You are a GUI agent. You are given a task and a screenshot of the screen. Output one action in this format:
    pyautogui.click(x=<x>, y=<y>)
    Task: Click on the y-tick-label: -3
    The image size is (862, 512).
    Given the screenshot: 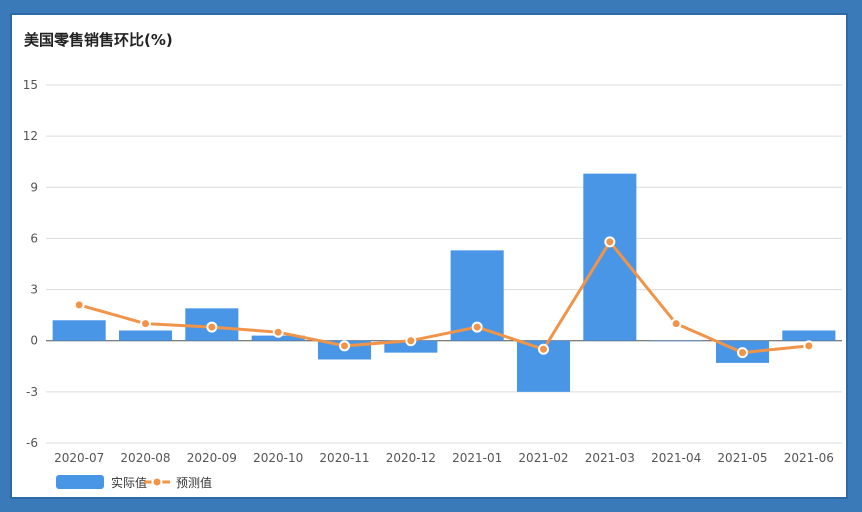 What is the action you would take?
    pyautogui.click(x=32, y=392)
    